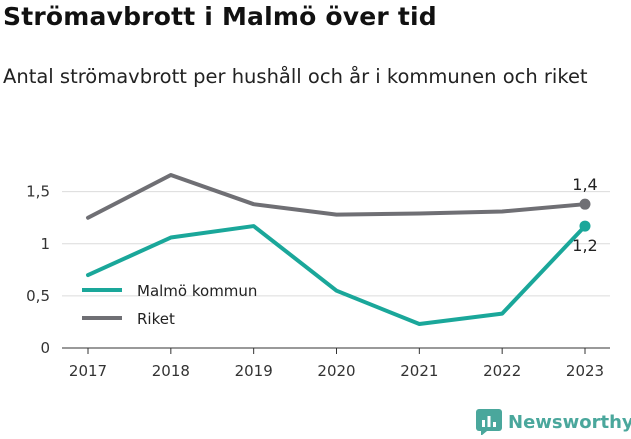 This screenshot has height=439, width=631. Describe the element at coordinates (88, 371) in the screenshot. I see `x-tick-label: 2017` at that location.